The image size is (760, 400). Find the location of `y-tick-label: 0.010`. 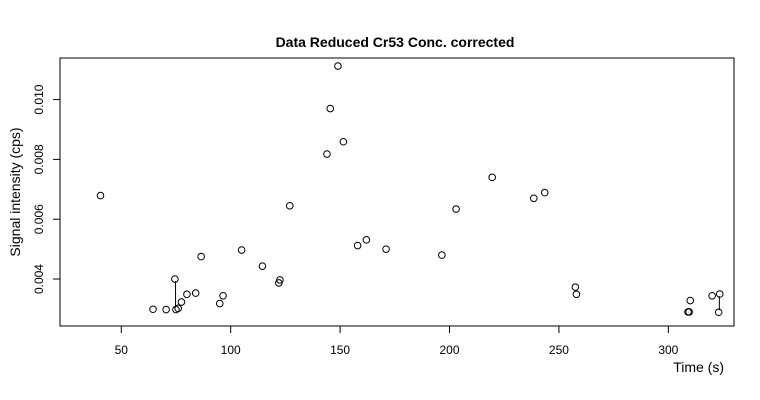

y-tick-label: 0.010 is located at coordinates (39, 99).